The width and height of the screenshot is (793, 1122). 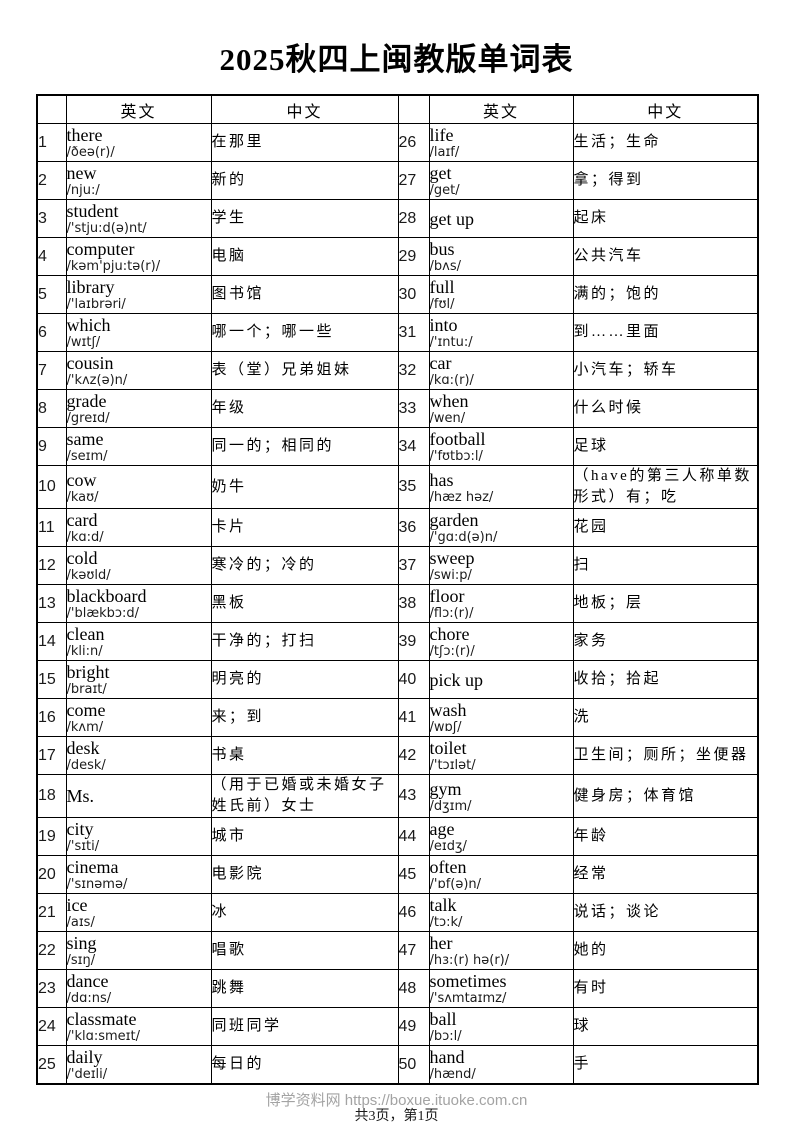 What do you see at coordinates (665, 641) in the screenshot?
I see `entry-chinese: 家务` at bounding box center [665, 641].